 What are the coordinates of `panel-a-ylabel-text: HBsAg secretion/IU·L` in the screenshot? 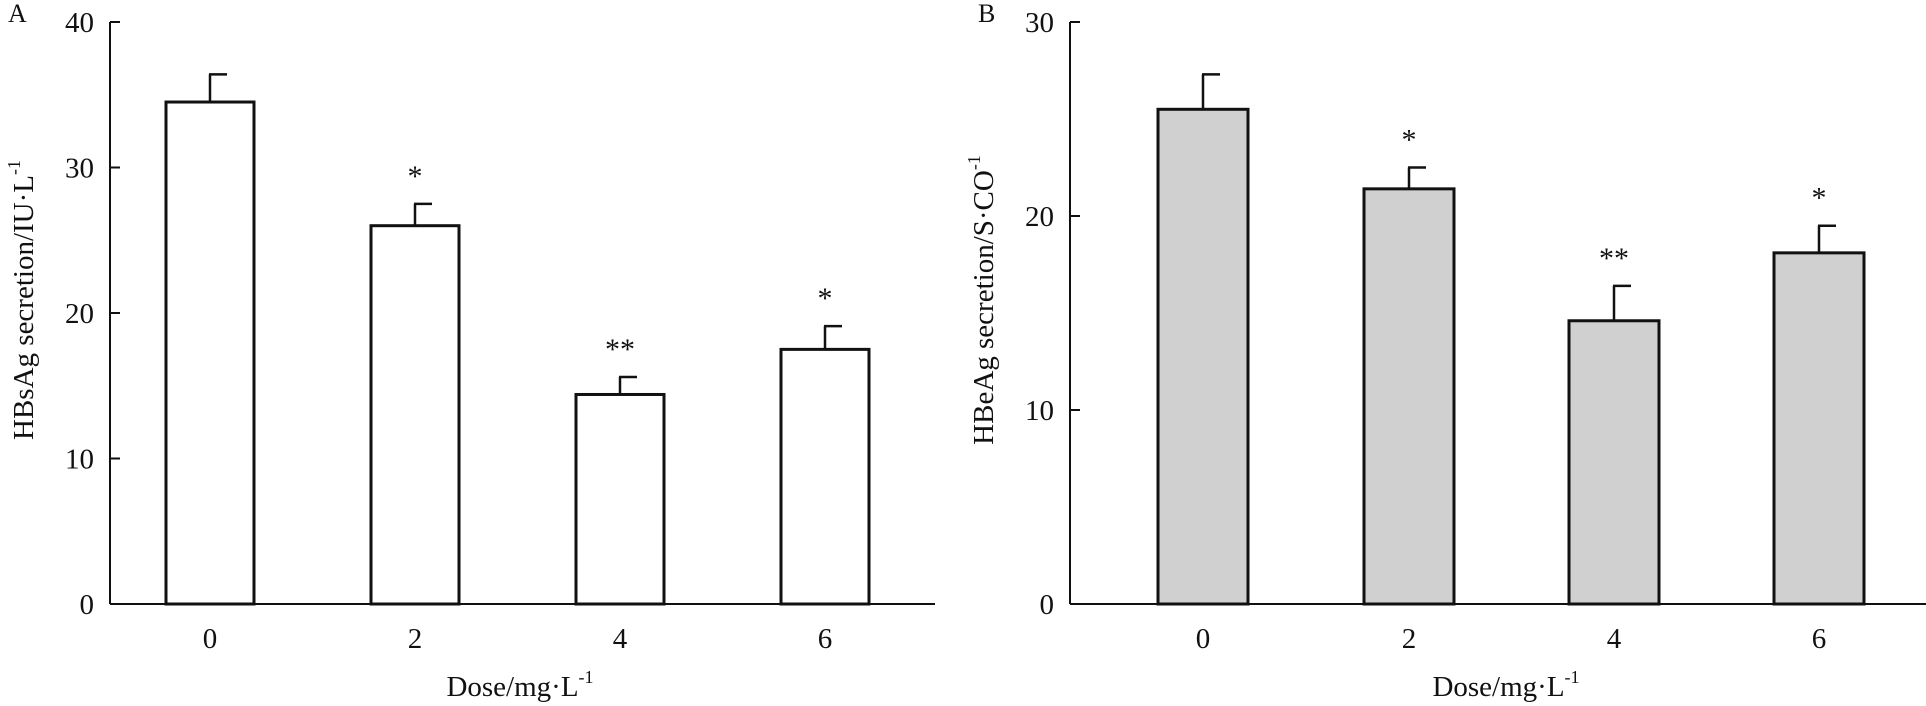 It's located at (24, 307).